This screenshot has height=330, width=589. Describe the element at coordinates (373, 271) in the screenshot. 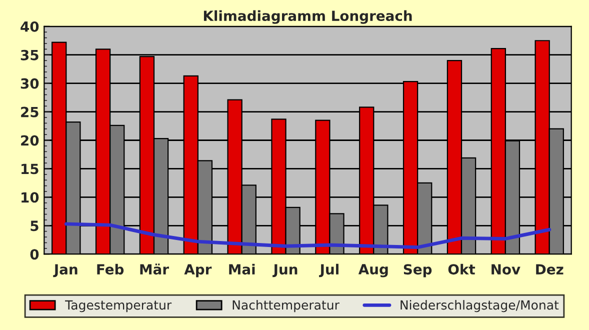

I see `x-tick-label: Aug` at that location.